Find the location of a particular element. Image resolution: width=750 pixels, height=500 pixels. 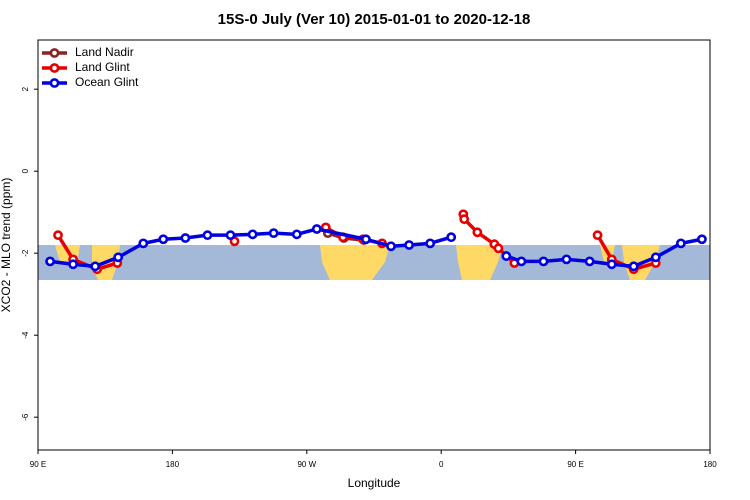

y-tick-label: 0 is located at coordinates (25, 170).